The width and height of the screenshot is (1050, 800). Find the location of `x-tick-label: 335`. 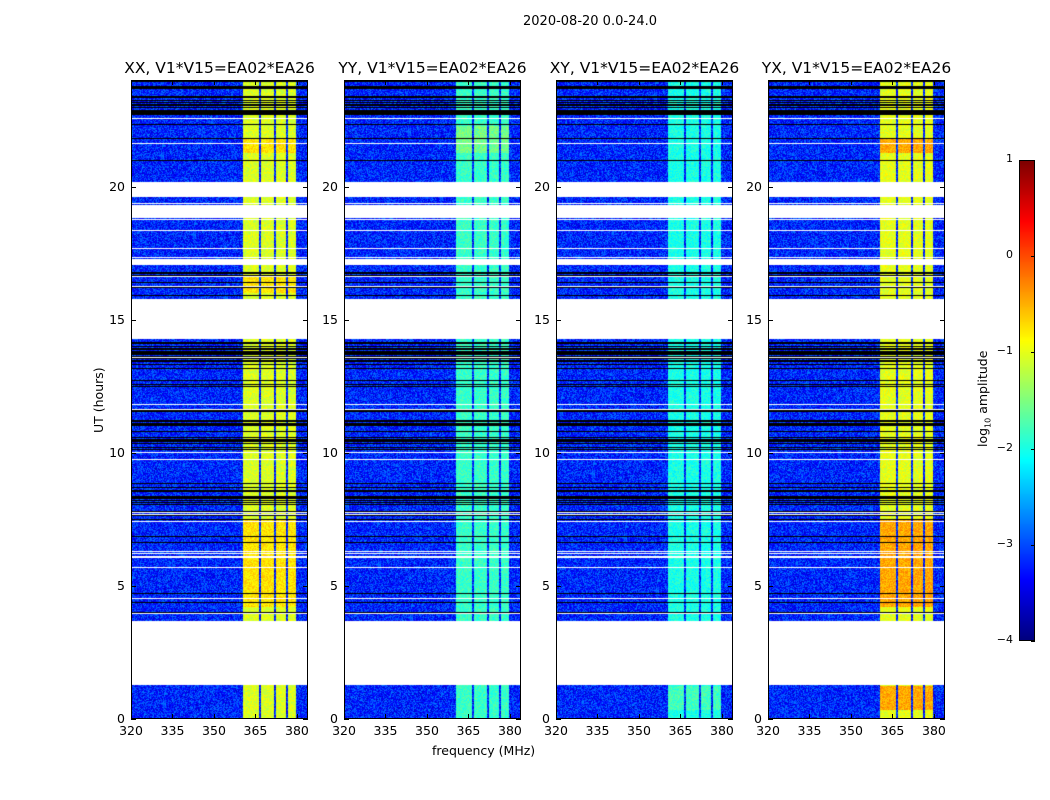

x-tick-label: 335 is located at coordinates (809, 730).